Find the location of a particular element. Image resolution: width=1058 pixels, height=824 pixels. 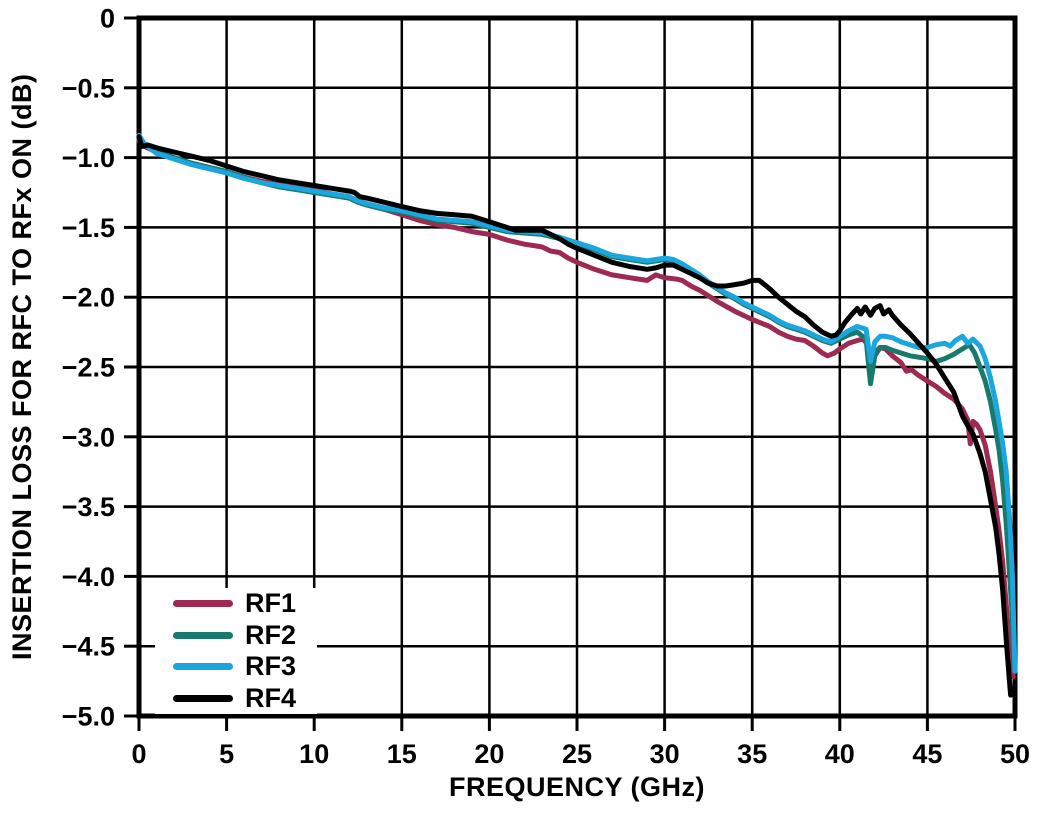

y-tick-label--1: −1.0 is located at coordinates (88, 158).